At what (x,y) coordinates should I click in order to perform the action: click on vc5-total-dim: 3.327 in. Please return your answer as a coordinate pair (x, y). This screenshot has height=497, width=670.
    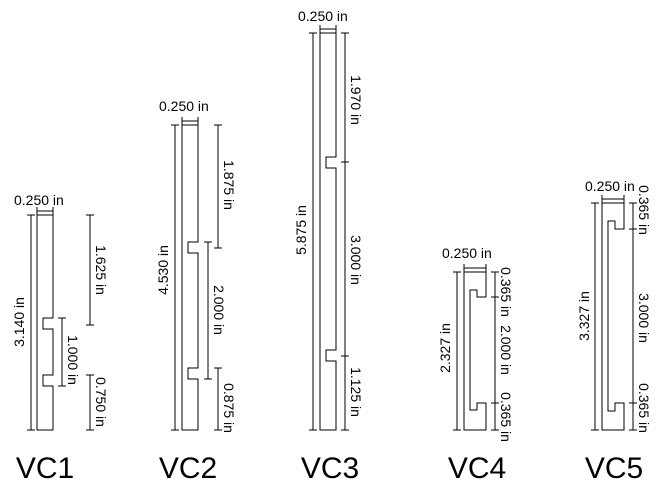
    Looking at the image, I should click on (584, 316).